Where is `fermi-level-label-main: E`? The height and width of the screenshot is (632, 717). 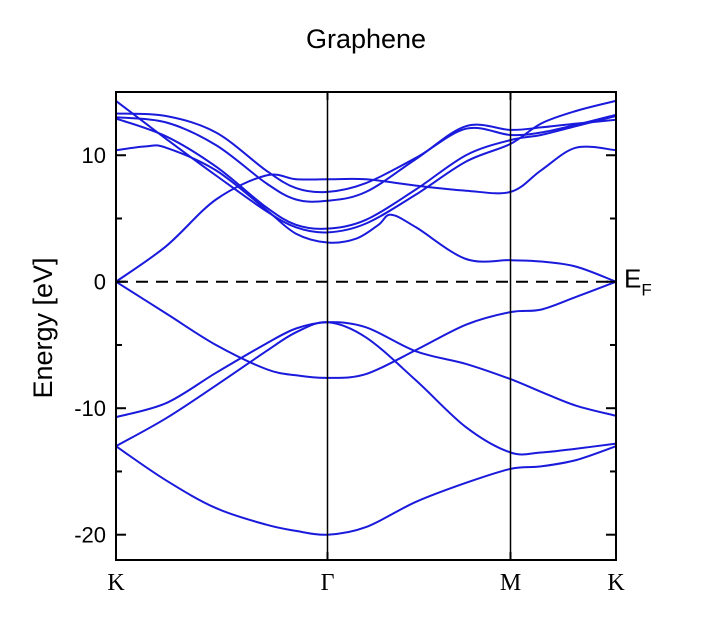
fermi-level-label-main: E is located at coordinates (632, 279).